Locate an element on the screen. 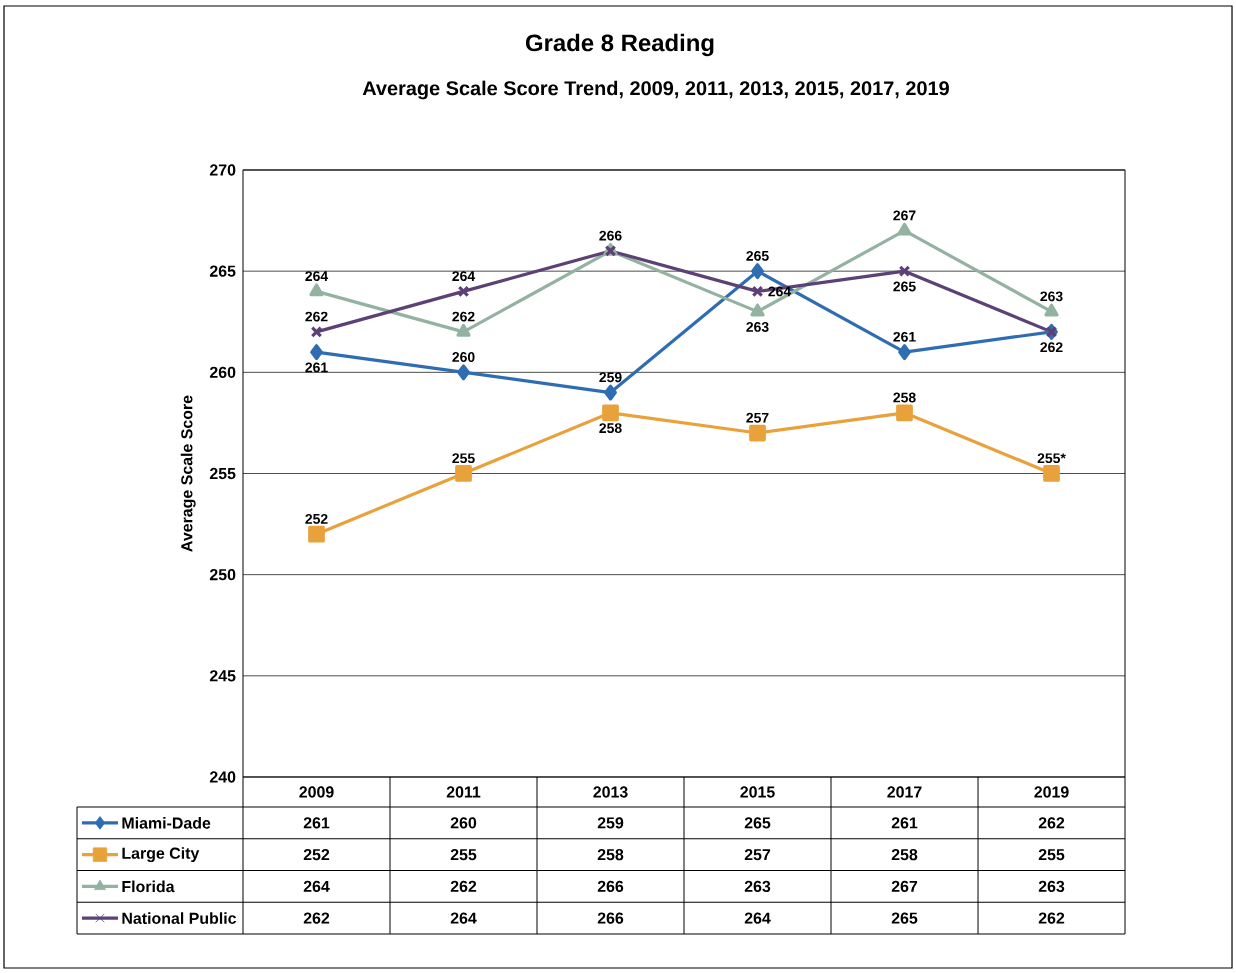 The height and width of the screenshot is (973, 1236). x-tick-label: 2011 is located at coordinates (463, 792).